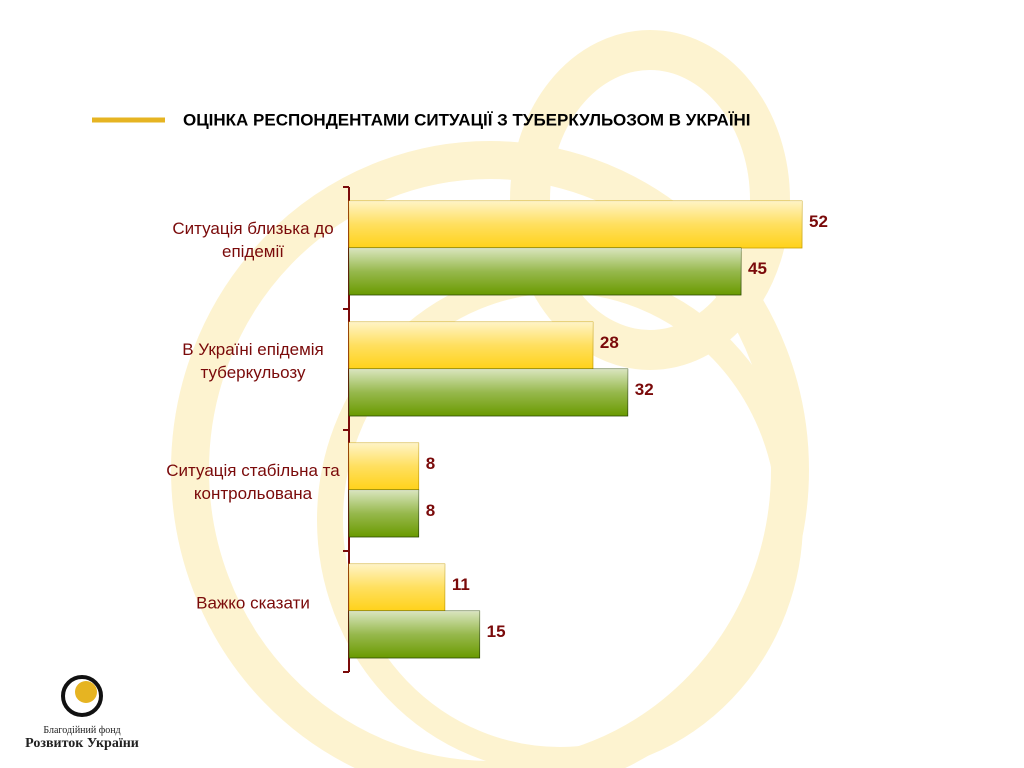  What do you see at coordinates (757, 268) in the screenshot?
I see `value-label: 45` at bounding box center [757, 268].